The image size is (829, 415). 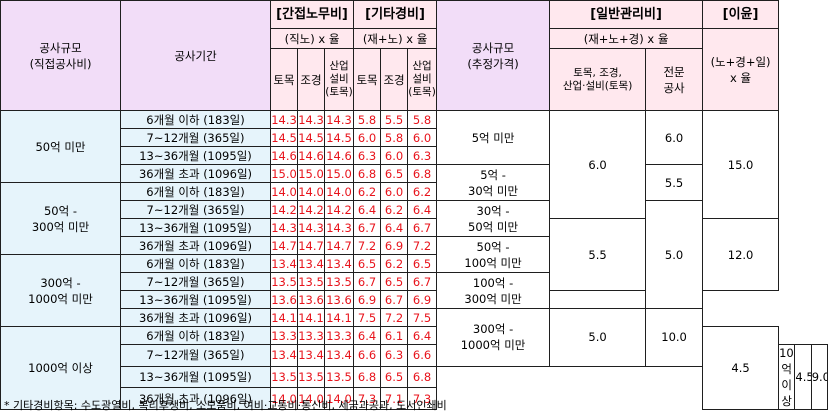 What do you see at coordinates (741, 368) in the screenshot?
I see `admin-special-cell: 4.5` at bounding box center [741, 368].